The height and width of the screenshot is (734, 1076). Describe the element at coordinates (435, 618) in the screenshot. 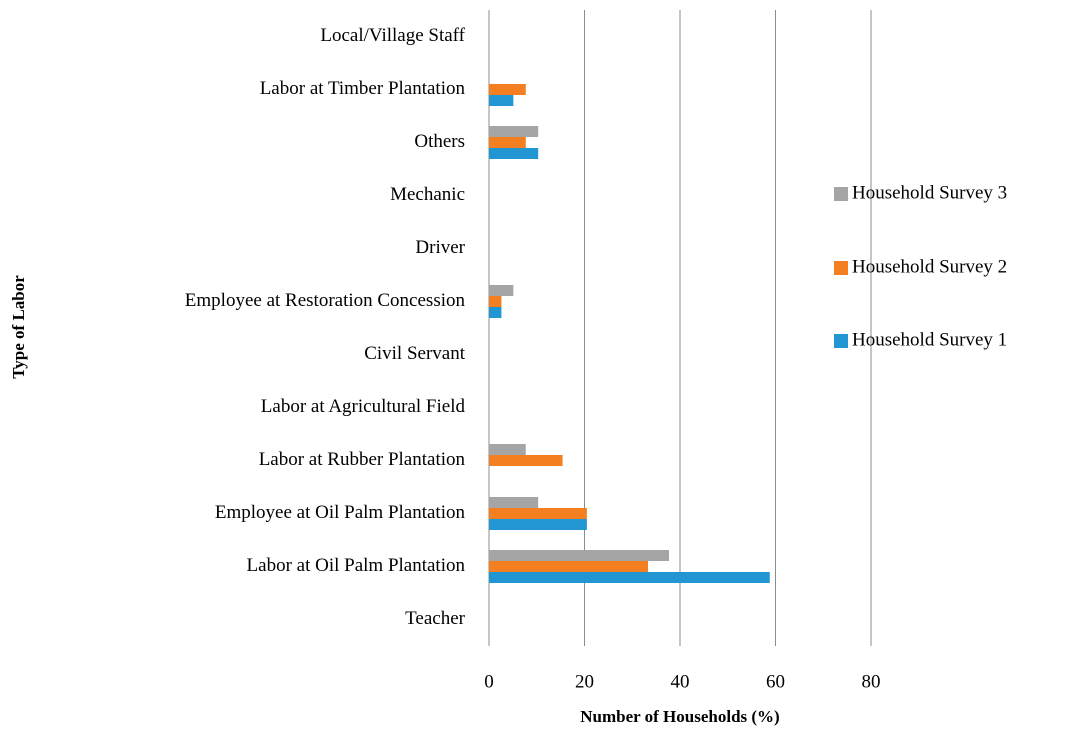

I see `y-tick-label: Teacher` at that location.